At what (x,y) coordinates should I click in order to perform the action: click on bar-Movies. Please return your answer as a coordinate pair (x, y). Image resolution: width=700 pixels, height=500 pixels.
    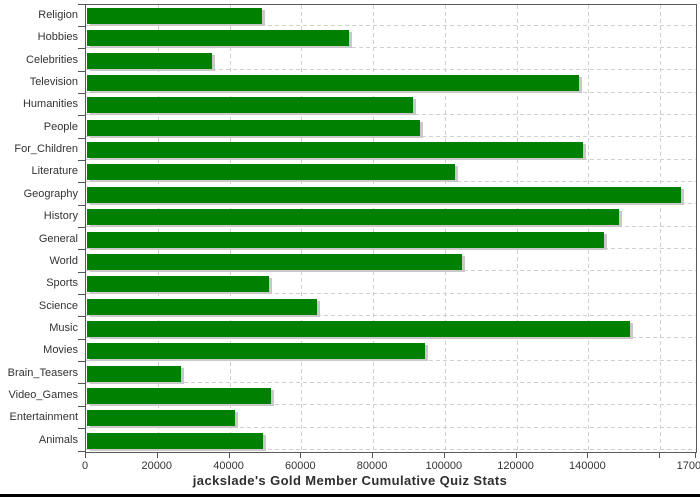
    Looking at the image, I should click on (256, 351).